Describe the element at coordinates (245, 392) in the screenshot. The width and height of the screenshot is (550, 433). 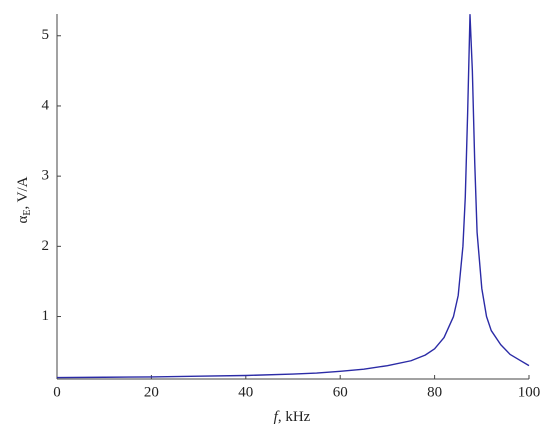
I see `x-tick-label: 40` at that location.